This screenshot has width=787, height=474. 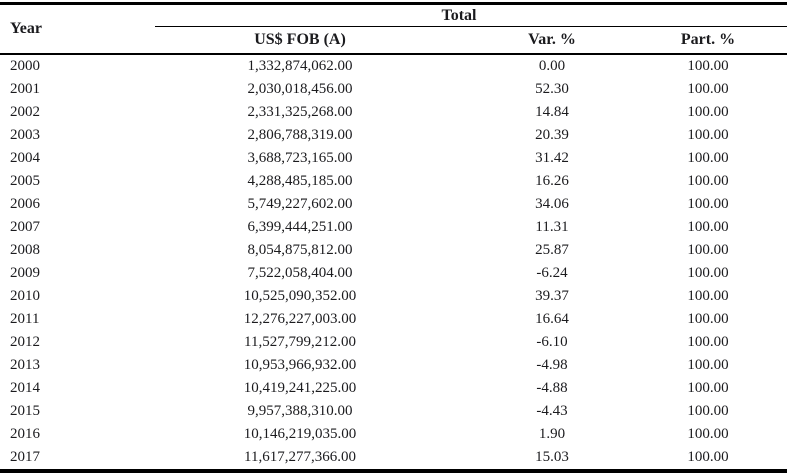 What do you see at coordinates (393, 342) in the screenshot?
I see `table-row: 2012 11,527,799,212.00 -6.10 100.00` at bounding box center [393, 342].